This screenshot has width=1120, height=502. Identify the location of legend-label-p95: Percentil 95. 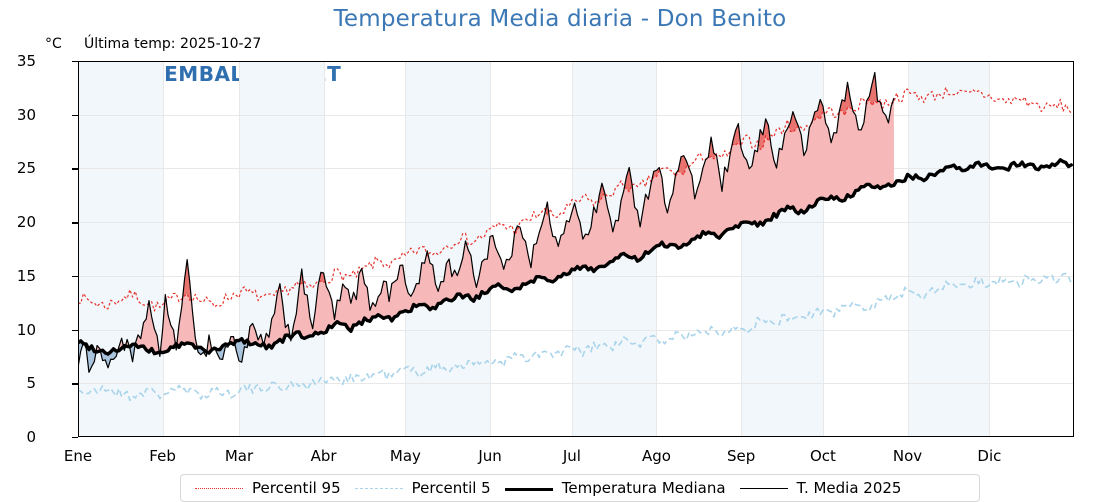
(296, 488).